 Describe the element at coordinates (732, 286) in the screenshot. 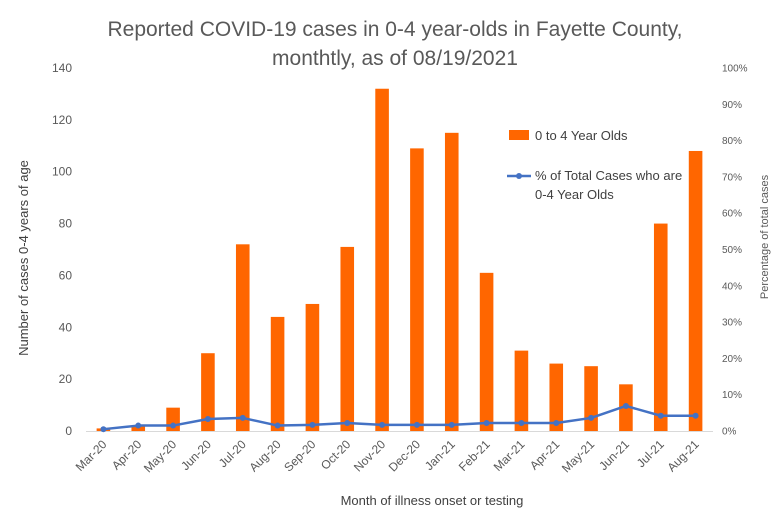

I see `y2-tick-label: 40%` at that location.